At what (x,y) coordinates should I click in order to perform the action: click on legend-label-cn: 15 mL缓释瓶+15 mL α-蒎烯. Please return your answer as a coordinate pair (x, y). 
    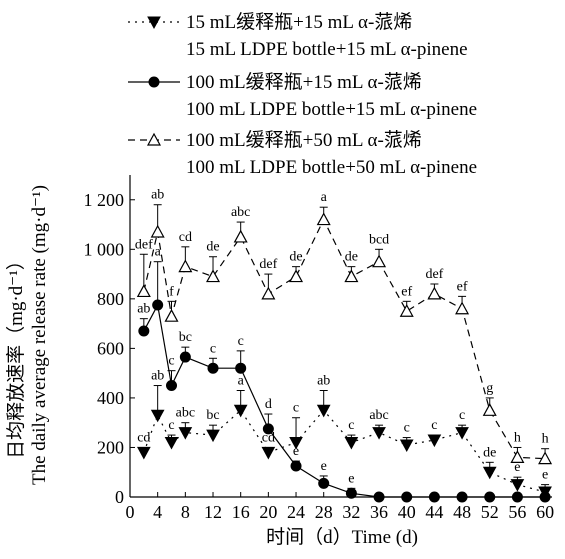
    Looking at the image, I should click on (299, 22).